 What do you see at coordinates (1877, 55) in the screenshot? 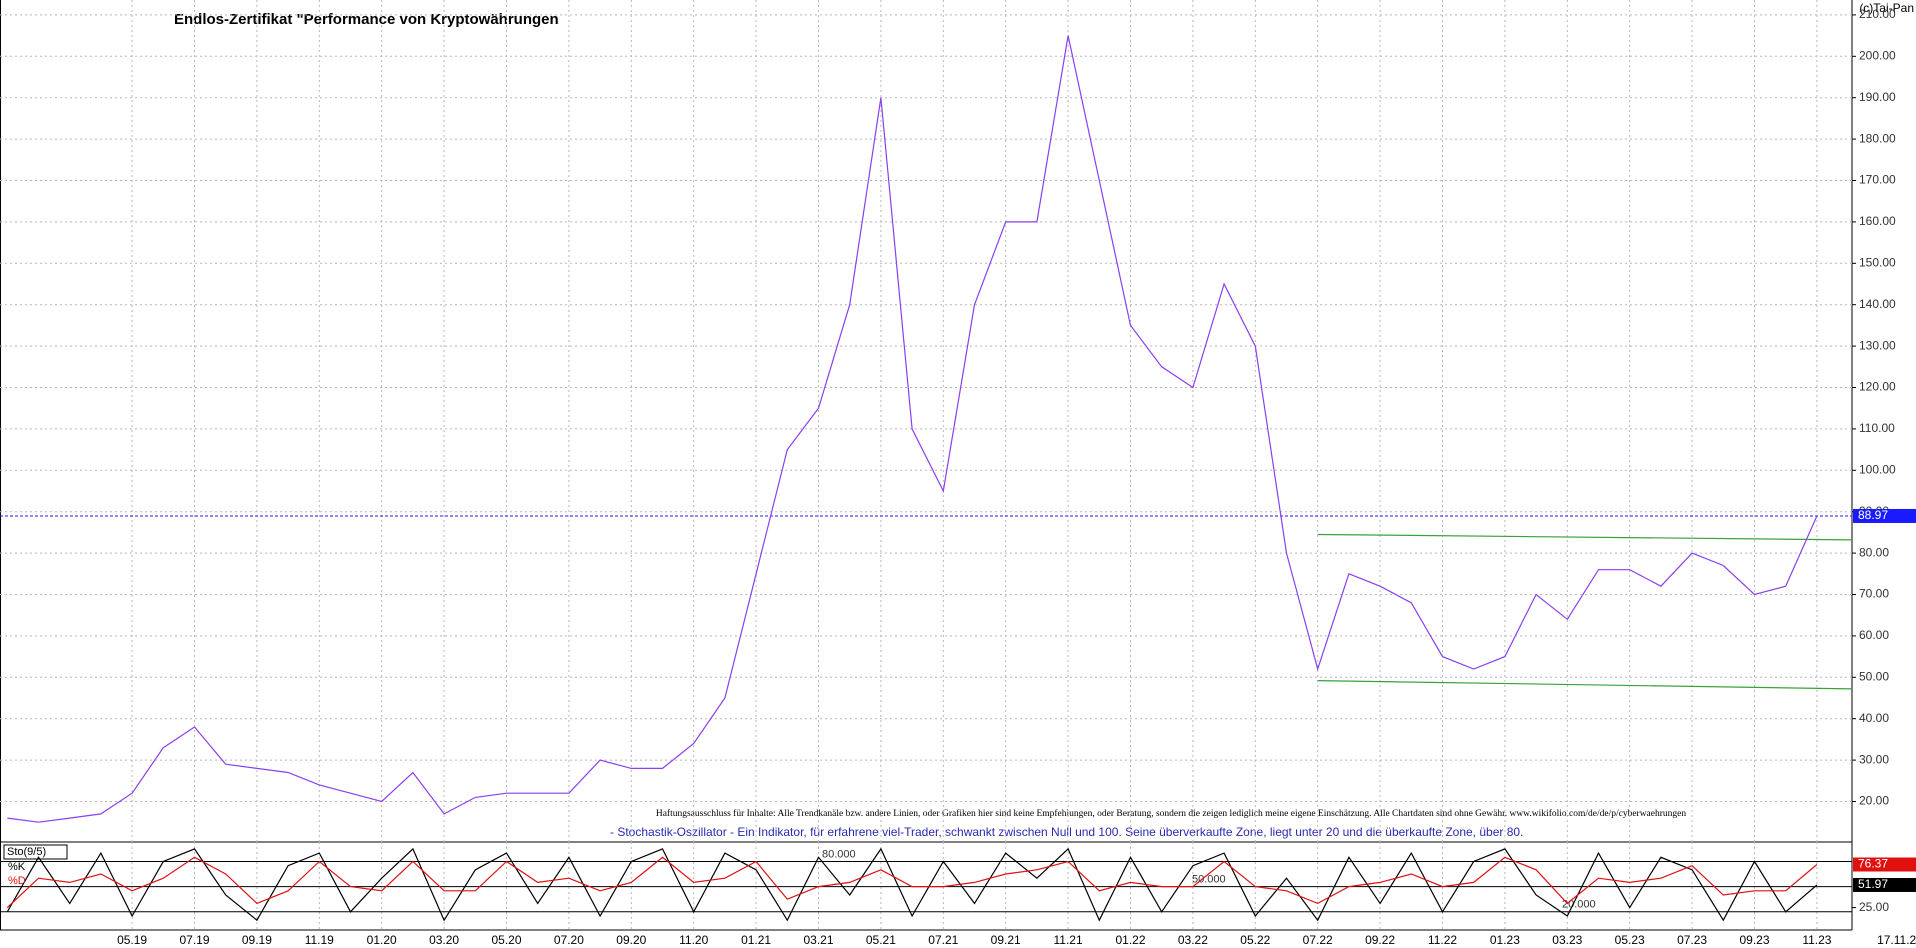
I see `y-tick-label: 200.00` at bounding box center [1877, 55].